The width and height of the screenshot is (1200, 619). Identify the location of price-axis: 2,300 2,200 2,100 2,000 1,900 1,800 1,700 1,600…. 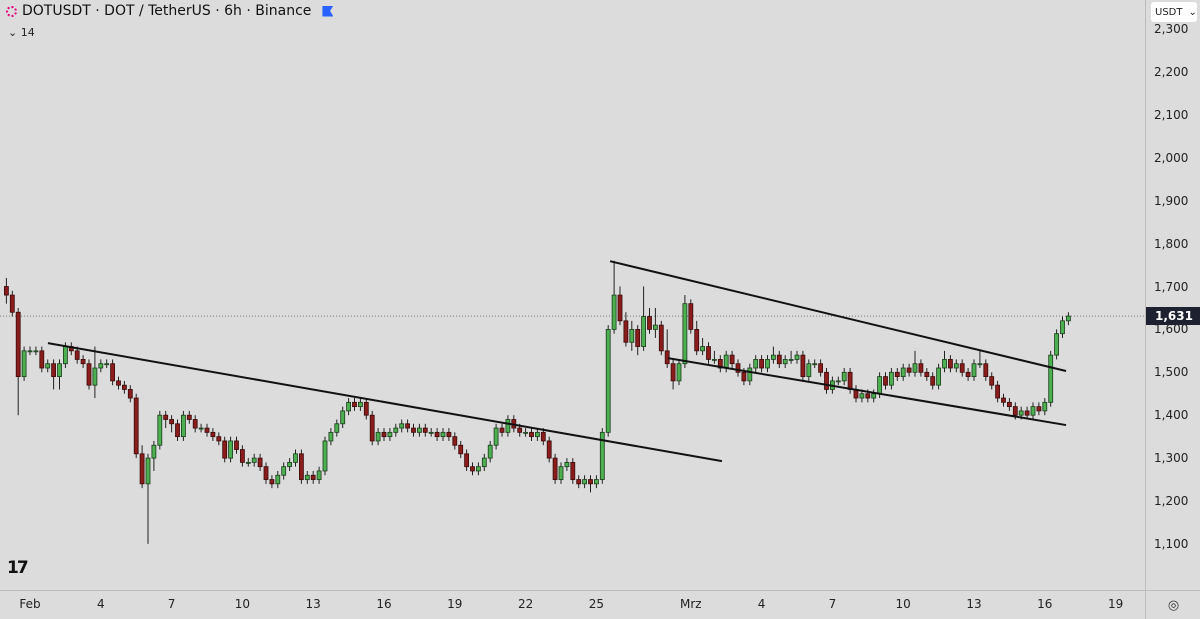
(1172, 295).